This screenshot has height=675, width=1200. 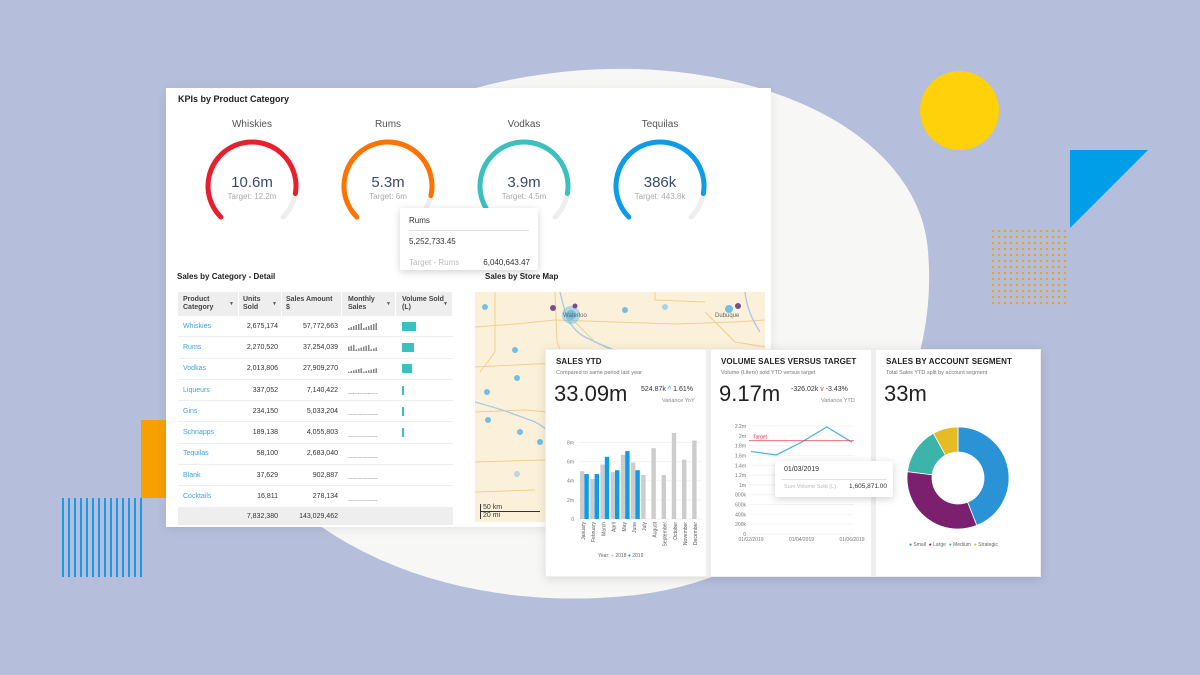 I want to click on table-row: Whiskies 2,675,174 57,772,663, so click(x=315, y=327).